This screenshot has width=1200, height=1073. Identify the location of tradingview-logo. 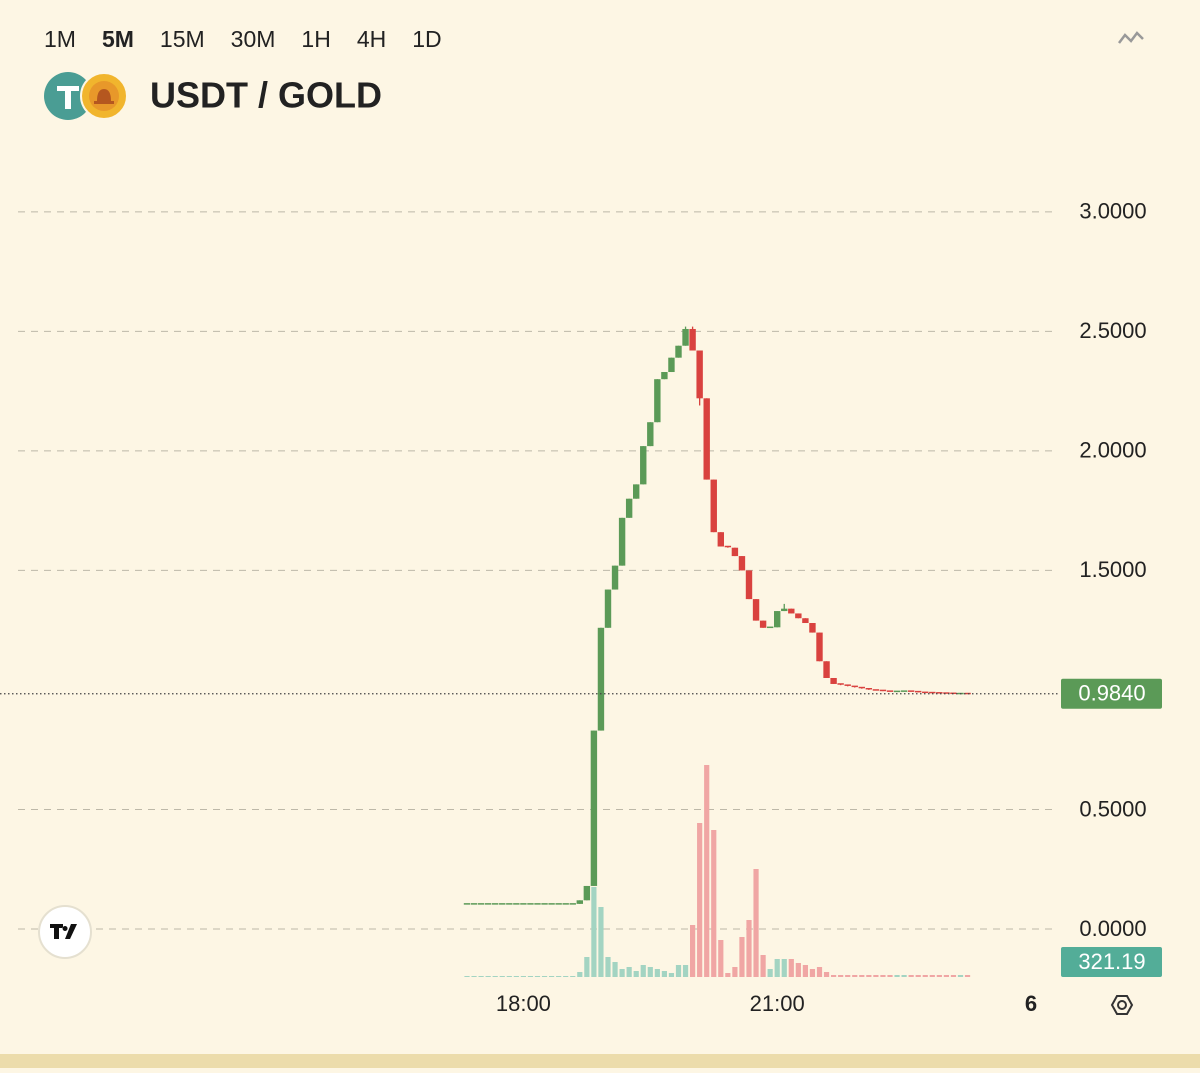
(65, 932).